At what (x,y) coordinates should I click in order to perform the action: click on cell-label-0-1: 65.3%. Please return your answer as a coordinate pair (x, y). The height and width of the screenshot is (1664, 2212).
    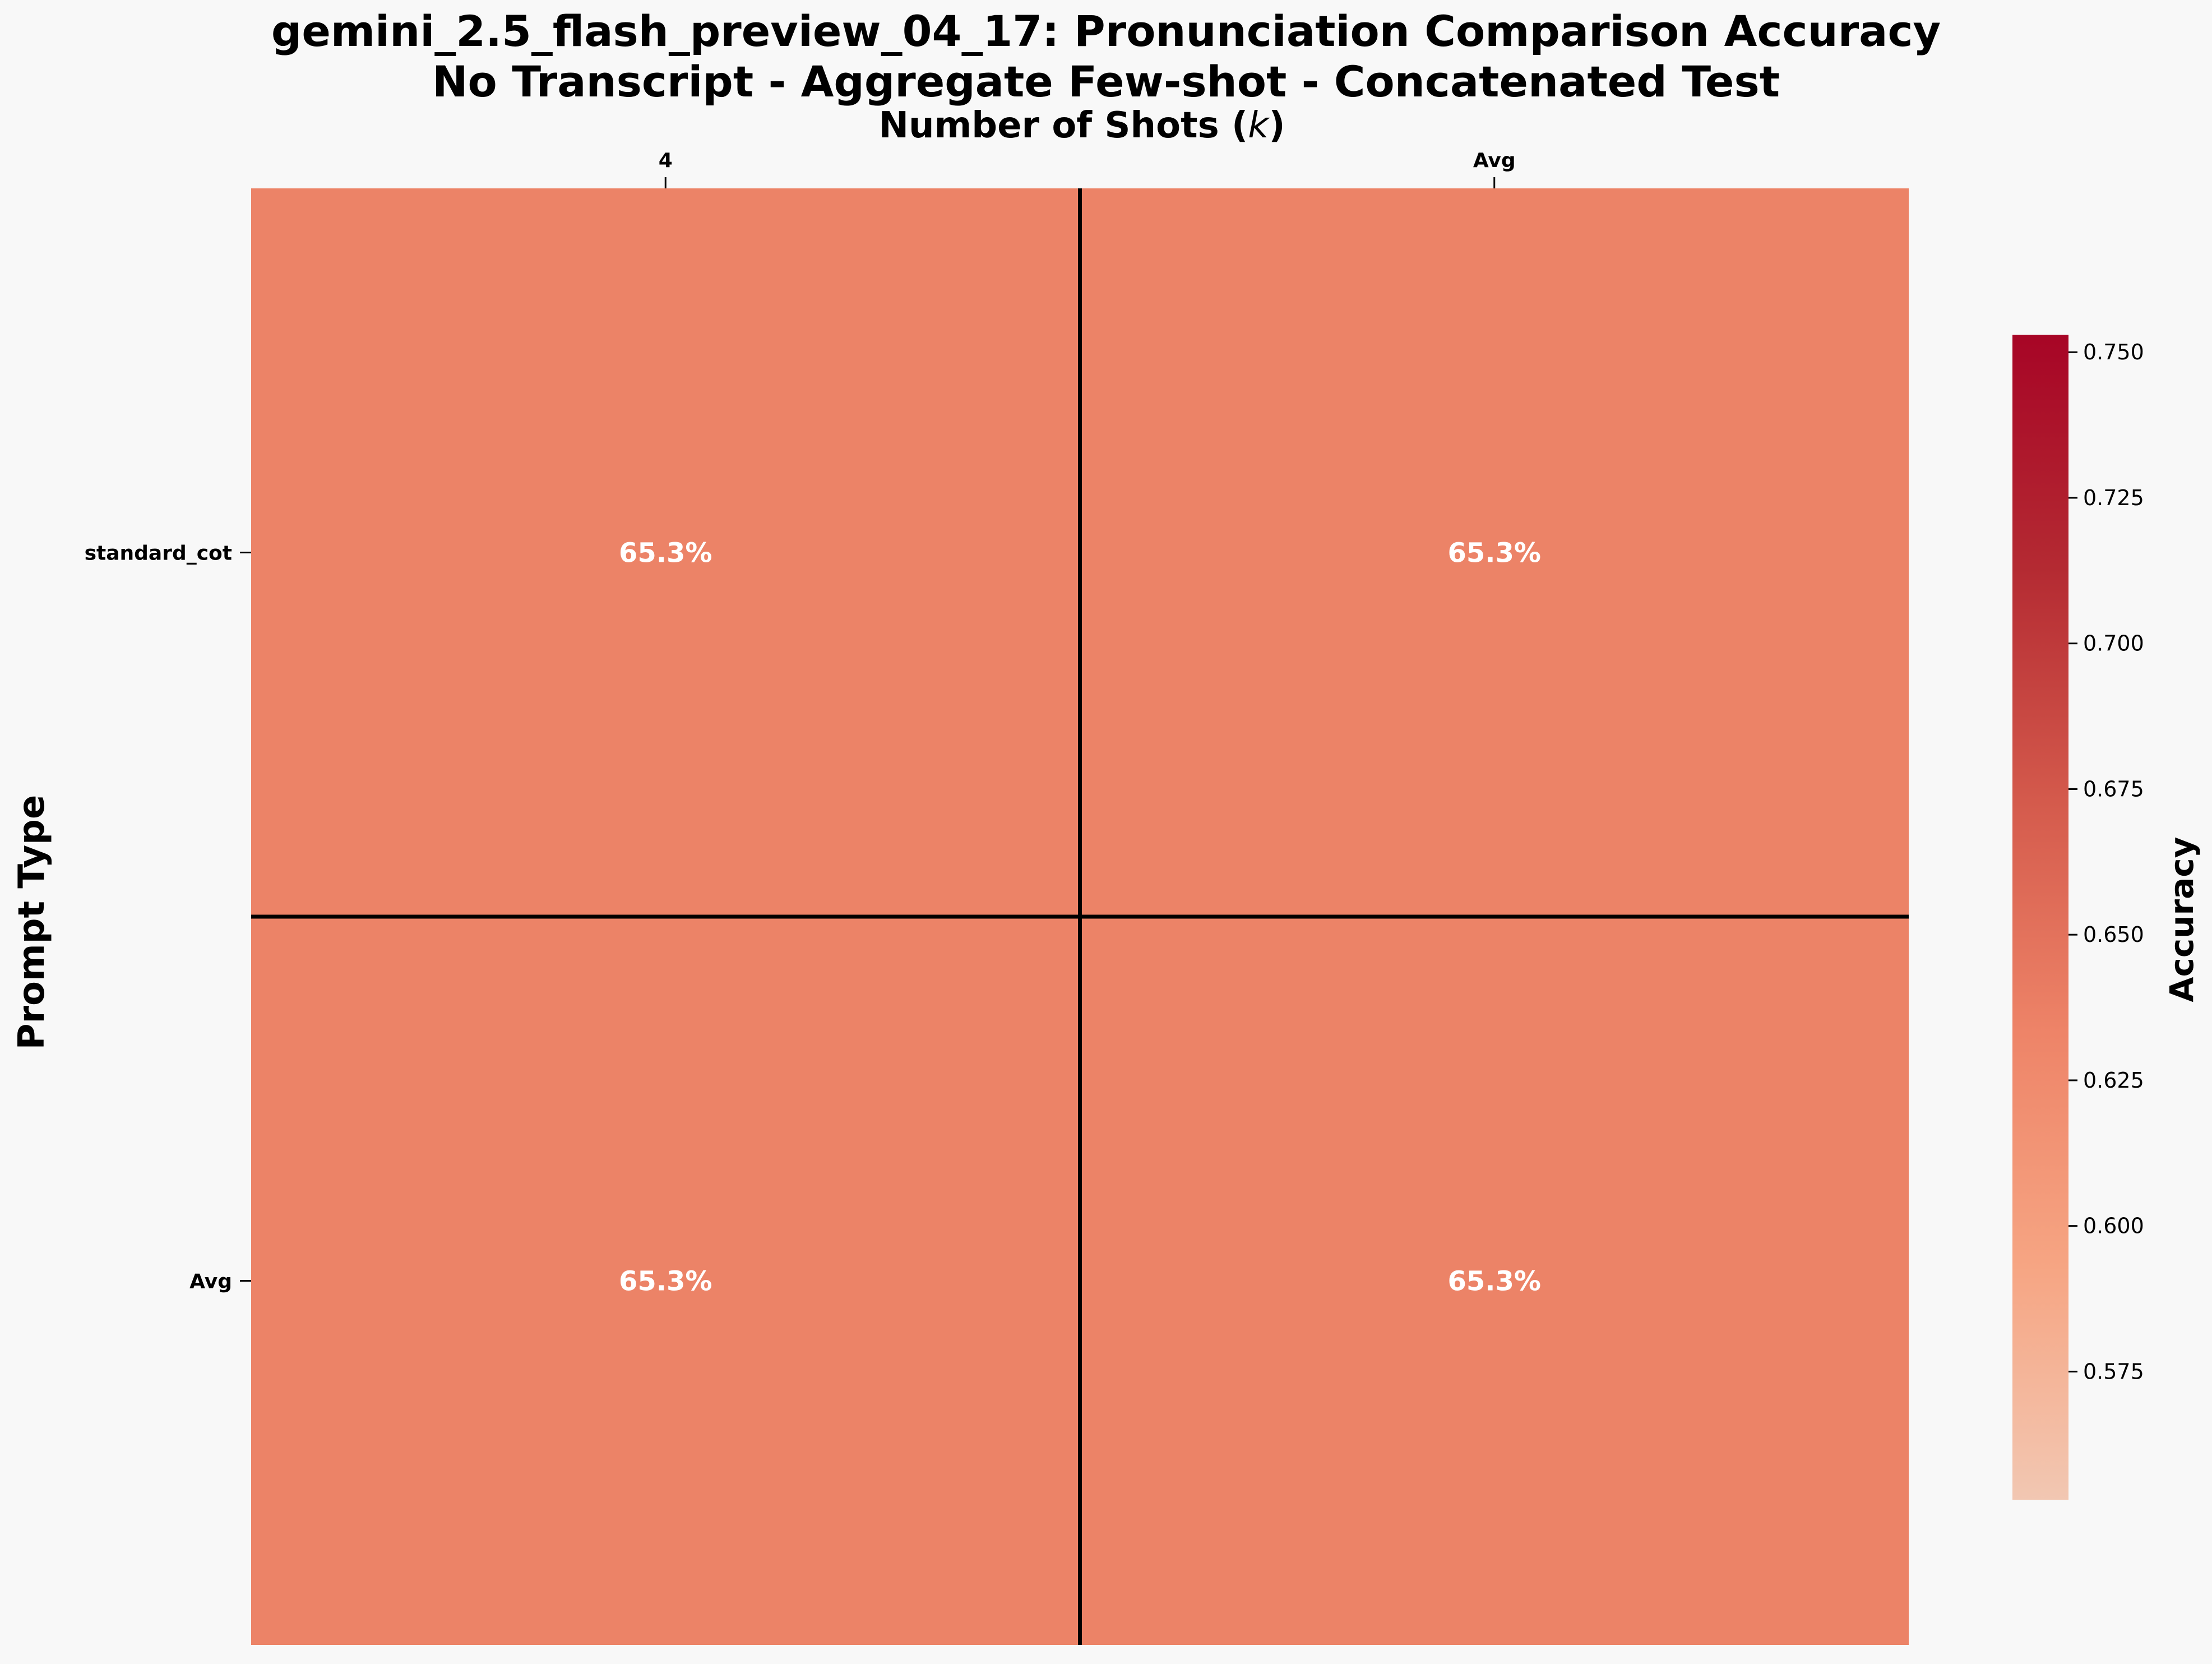
    Looking at the image, I should click on (1494, 553).